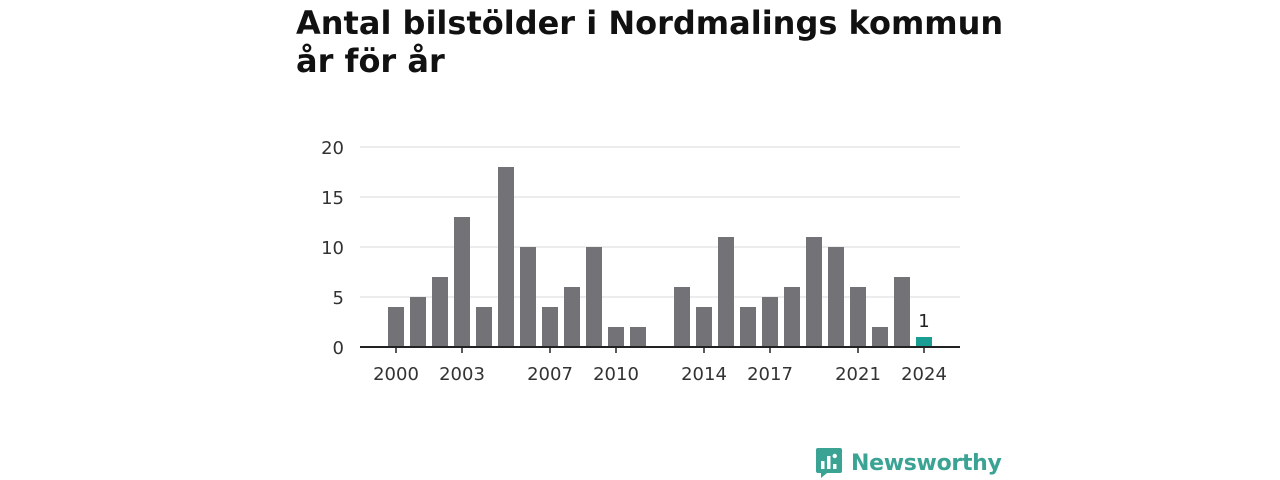  Describe the element at coordinates (660, 222) in the screenshot. I see `gridlines` at that location.